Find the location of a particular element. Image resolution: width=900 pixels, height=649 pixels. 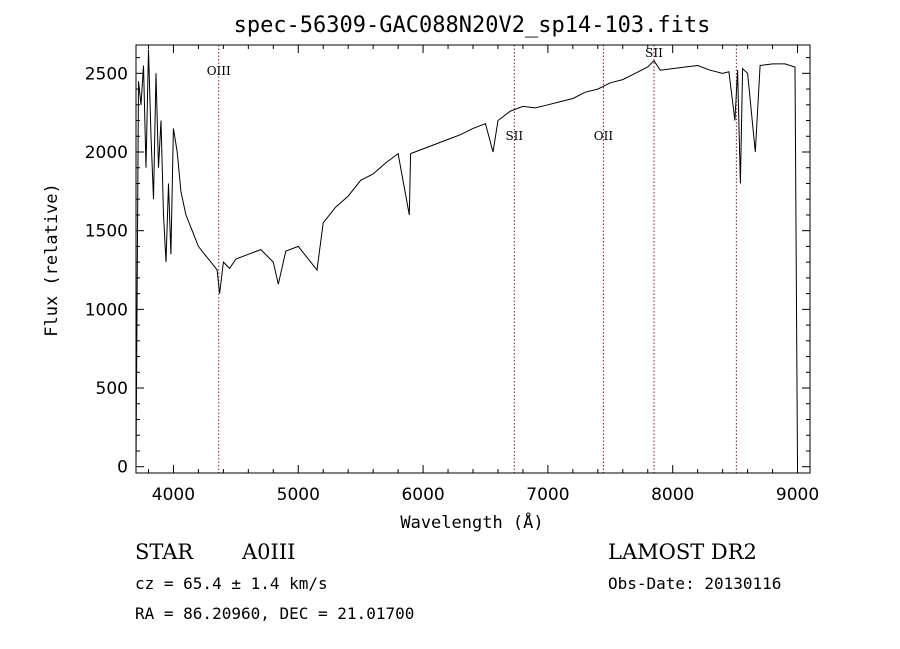

line-marker-label: OII is located at coordinates (604, 136).